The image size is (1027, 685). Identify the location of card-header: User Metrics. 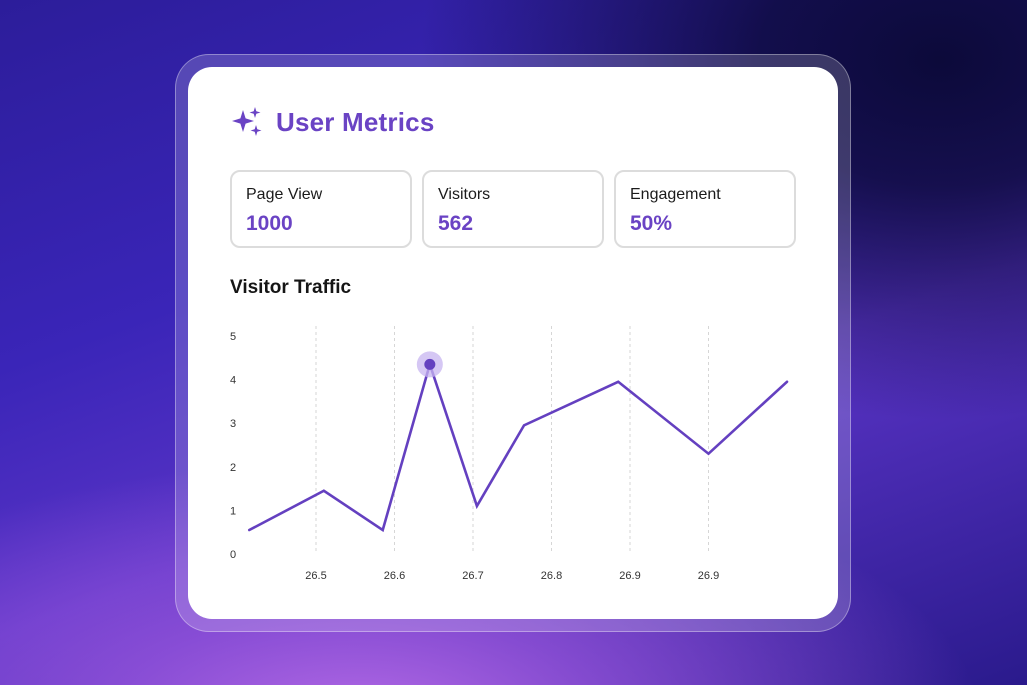
(332, 122).